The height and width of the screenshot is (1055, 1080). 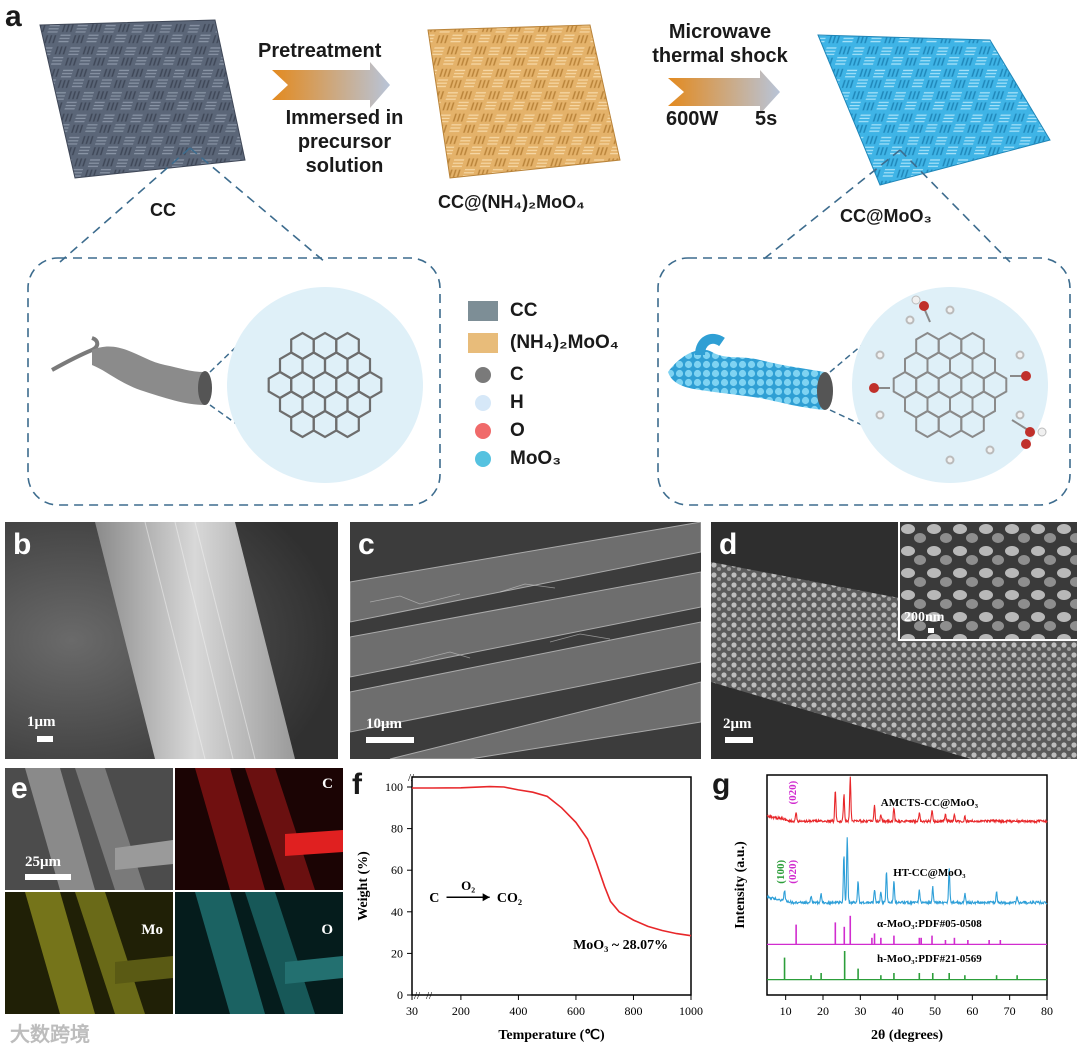 What do you see at coordinates (894, 640) in the screenshot?
I see `panel-d-sem-image: 200nm d 2μm` at bounding box center [894, 640].